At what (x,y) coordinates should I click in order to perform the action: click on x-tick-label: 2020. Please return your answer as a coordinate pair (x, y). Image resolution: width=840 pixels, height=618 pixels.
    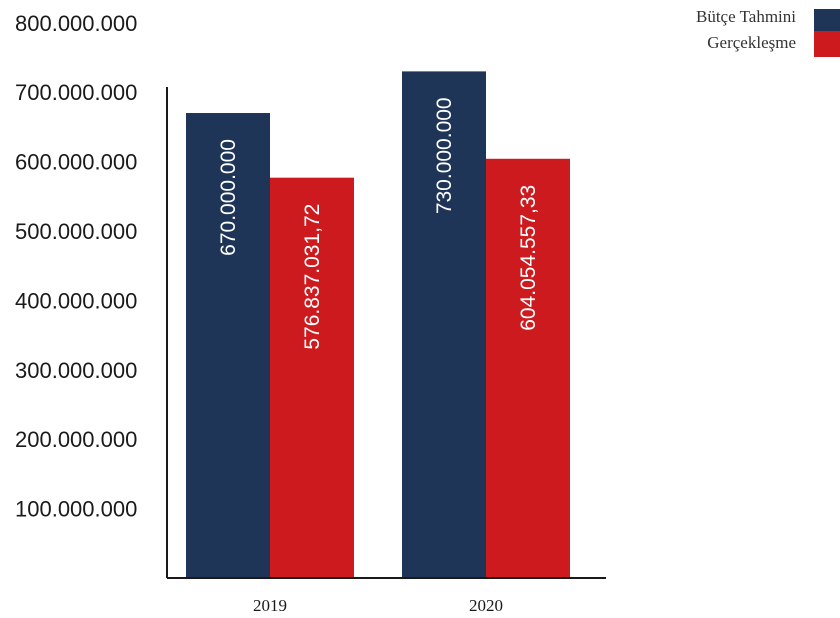
    Looking at the image, I should click on (486, 605).